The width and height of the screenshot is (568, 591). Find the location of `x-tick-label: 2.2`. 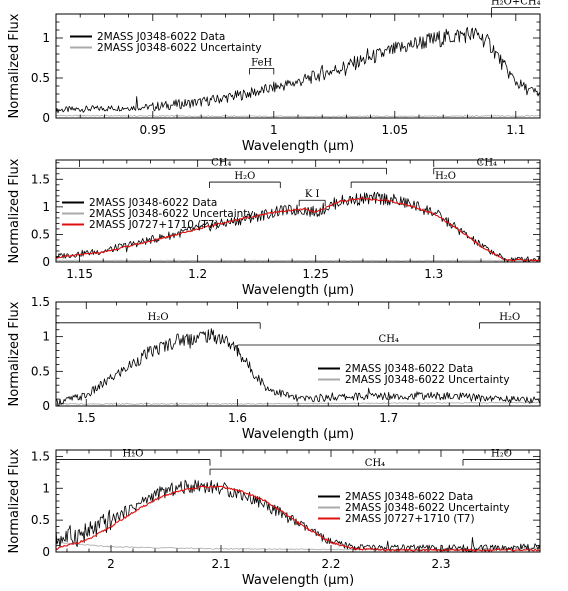

x-tick-label: 2.2 is located at coordinates (330, 564).